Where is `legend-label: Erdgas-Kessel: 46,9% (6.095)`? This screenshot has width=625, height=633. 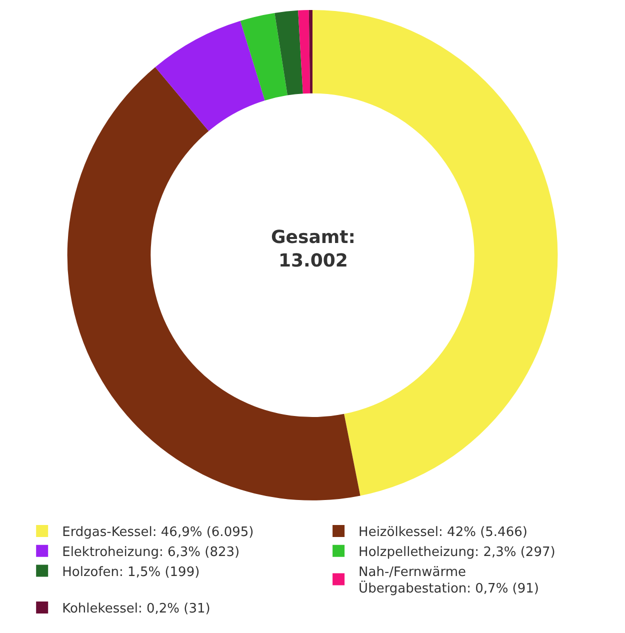 legend-label: Erdgas-Kessel: 46,9% (6.095) is located at coordinates (158, 532).